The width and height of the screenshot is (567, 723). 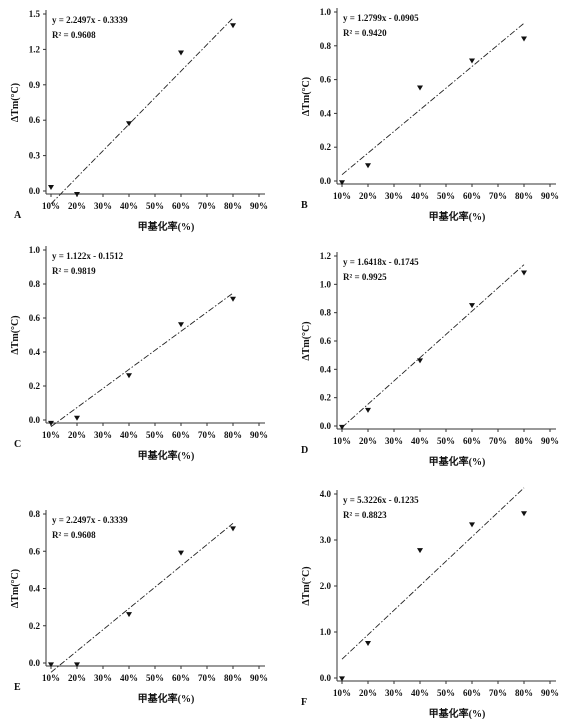 What do you see at coordinates (381, 500) in the screenshot?
I see `regression-equation: y = 5.3226x - 0.1235` at bounding box center [381, 500].